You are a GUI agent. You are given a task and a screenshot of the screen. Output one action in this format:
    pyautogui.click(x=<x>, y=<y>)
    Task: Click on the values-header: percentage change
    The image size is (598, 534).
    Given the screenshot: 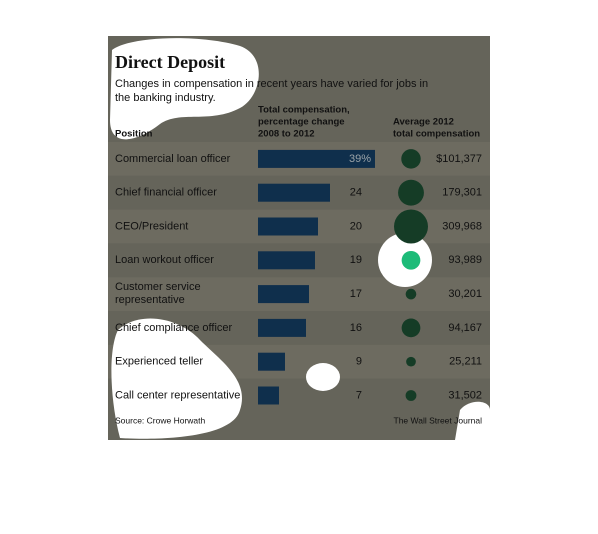 What is the action you would take?
    pyautogui.click(x=301, y=122)
    